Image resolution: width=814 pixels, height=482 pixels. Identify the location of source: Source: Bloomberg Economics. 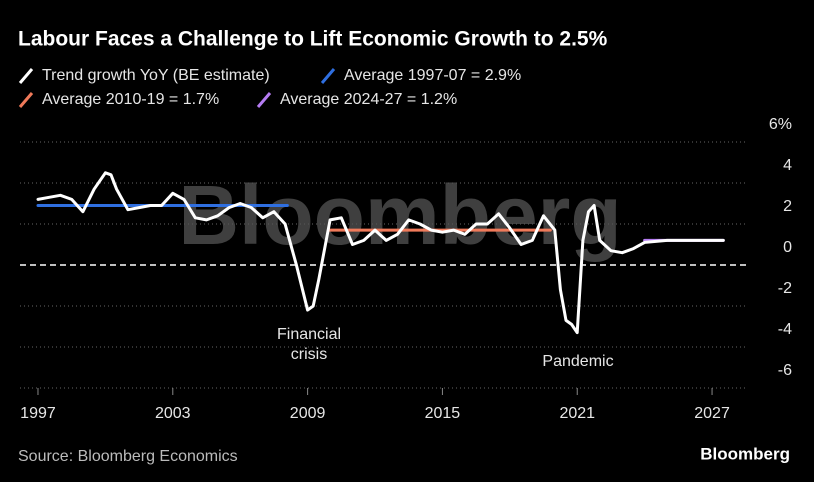
(128, 456).